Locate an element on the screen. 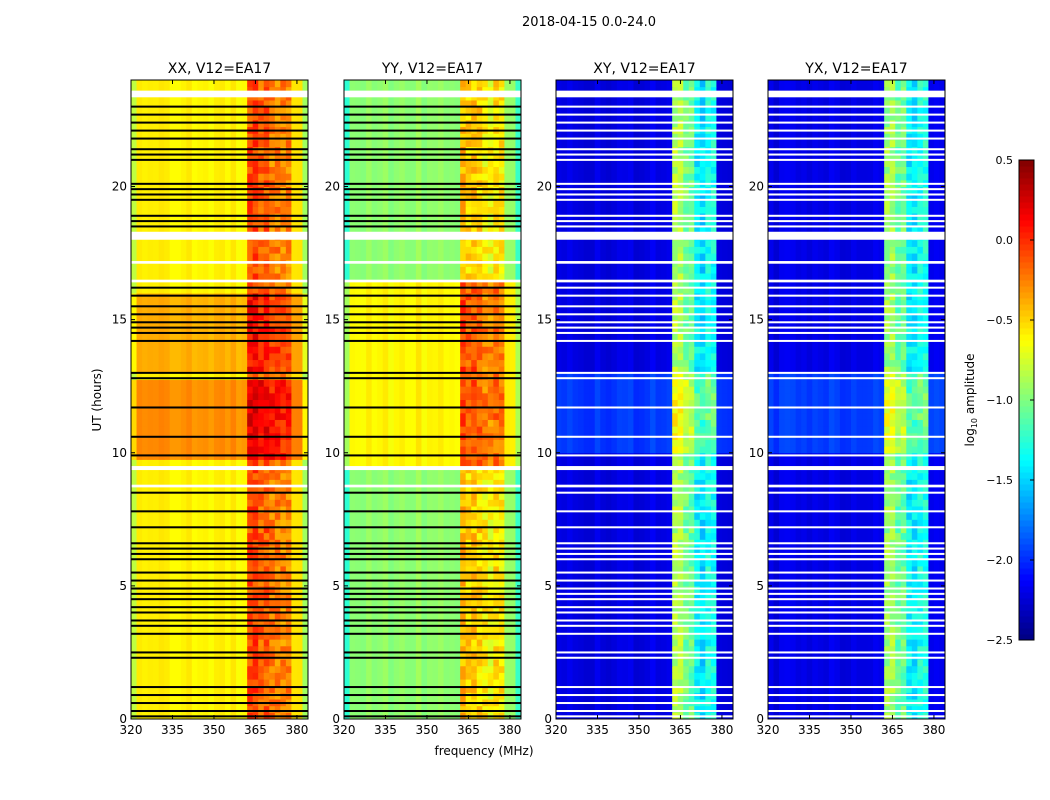 Image resolution: width=1050 pixels, height=800 pixels. flag-line is located at coordinates (219, 114).